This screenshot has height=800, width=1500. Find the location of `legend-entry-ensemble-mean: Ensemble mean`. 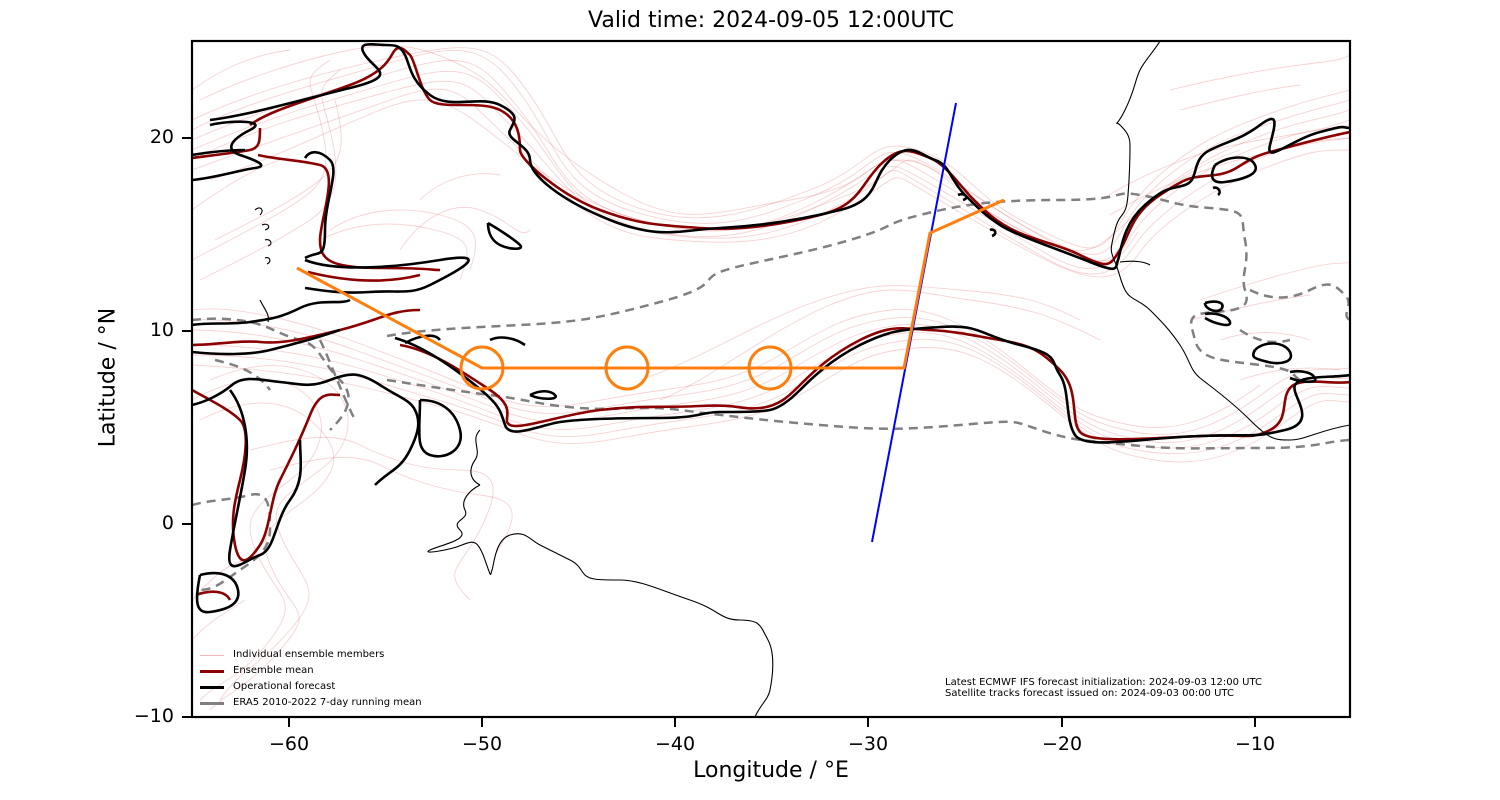

legend-entry-ensemble-mean: Ensemble mean is located at coordinates (311, 671).